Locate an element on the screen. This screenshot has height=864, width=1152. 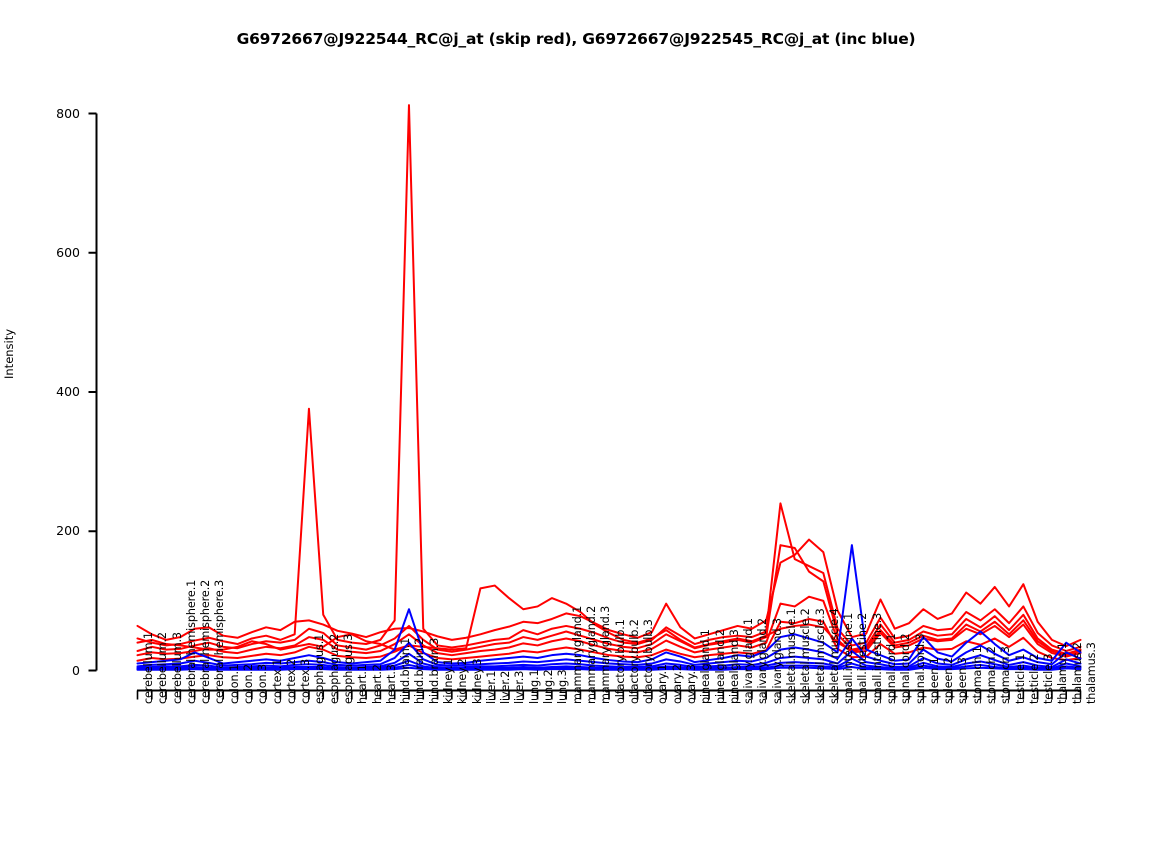
y-tick-label: 800 is located at coordinates (68, 113).